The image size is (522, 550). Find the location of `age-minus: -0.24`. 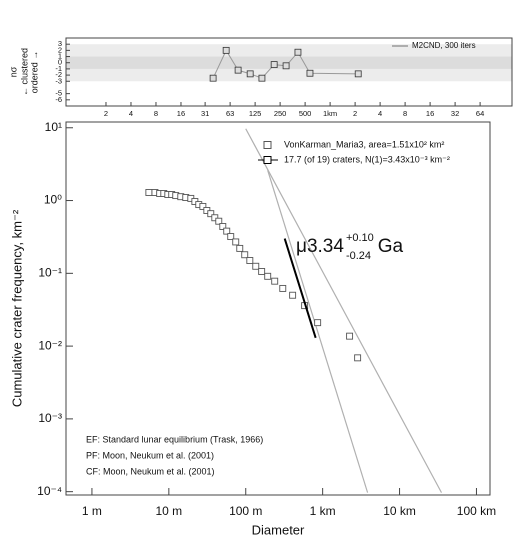

age-minus: -0.24 is located at coordinates (358, 256).